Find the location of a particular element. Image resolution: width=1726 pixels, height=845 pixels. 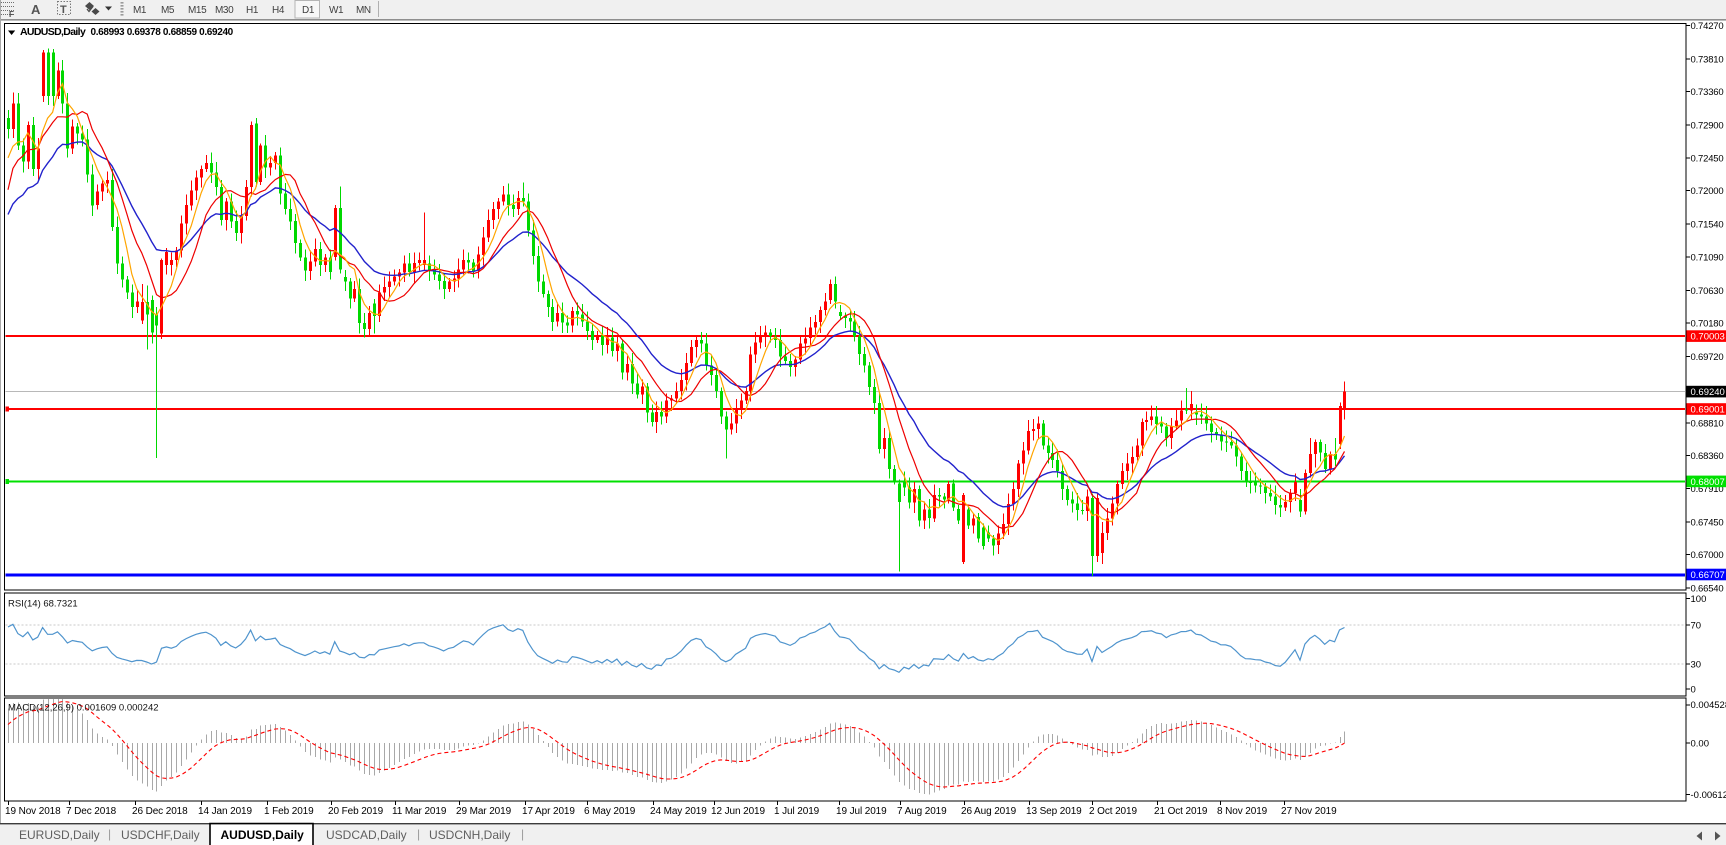

svg-text: 0.73360 is located at coordinates (1707, 92).